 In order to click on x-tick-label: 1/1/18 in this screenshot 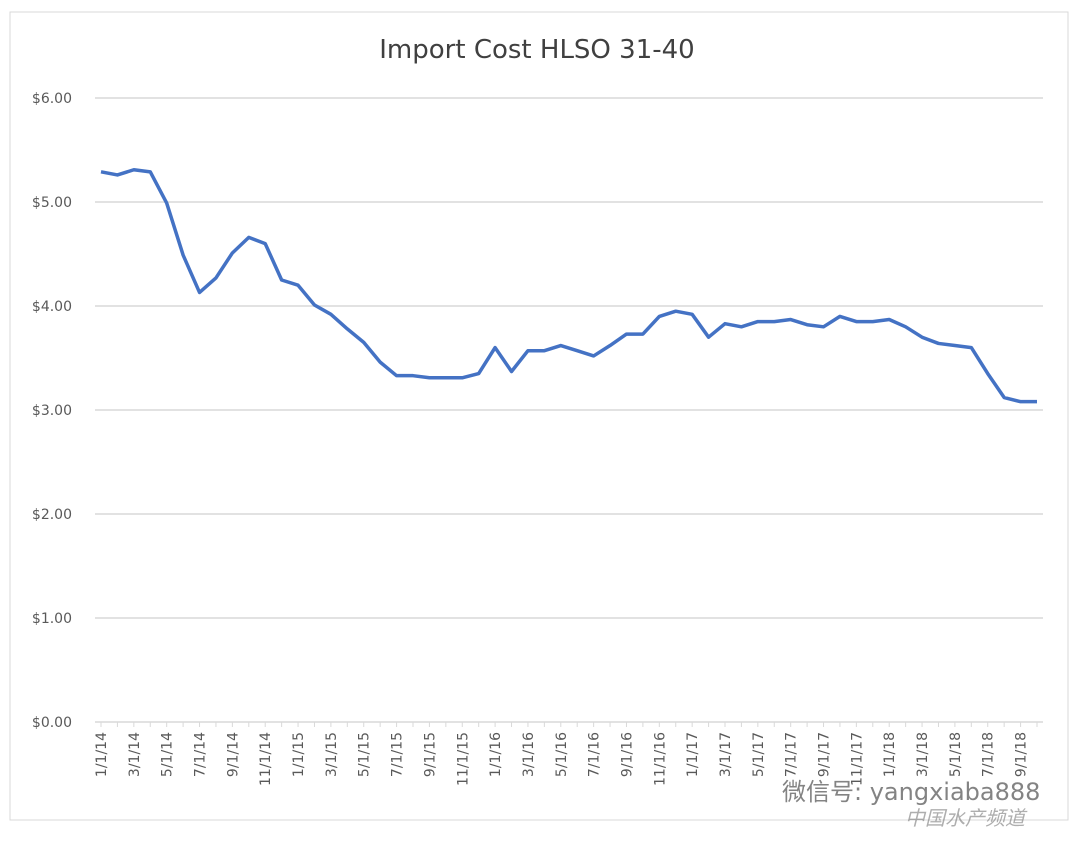, I will do `click(890, 754)`.